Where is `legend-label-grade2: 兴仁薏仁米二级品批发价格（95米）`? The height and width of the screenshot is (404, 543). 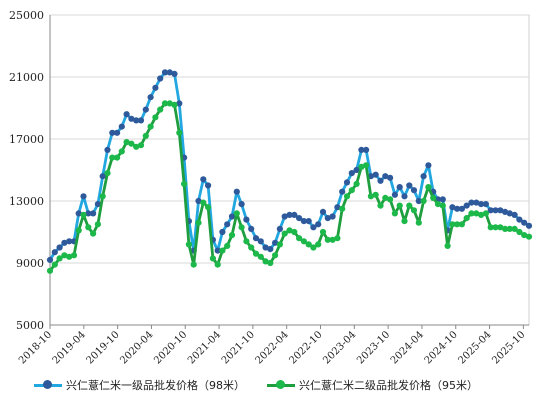 legend-label-grade2: 兴仁薏仁米二级品批发价格（95米） is located at coordinates (388, 385).